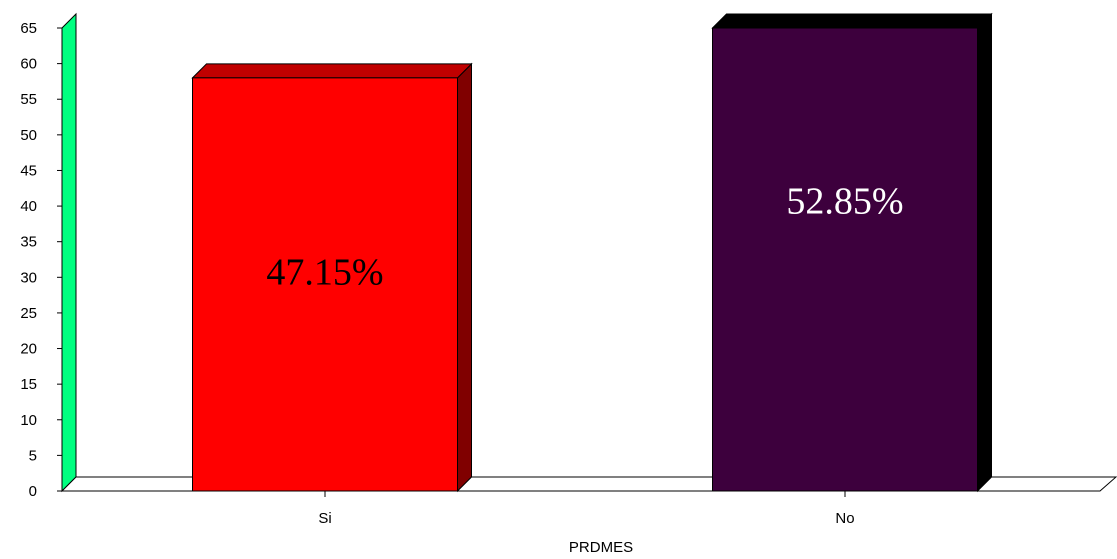 The image size is (1117, 559). I want to click on chart-wall, so click(69, 252).